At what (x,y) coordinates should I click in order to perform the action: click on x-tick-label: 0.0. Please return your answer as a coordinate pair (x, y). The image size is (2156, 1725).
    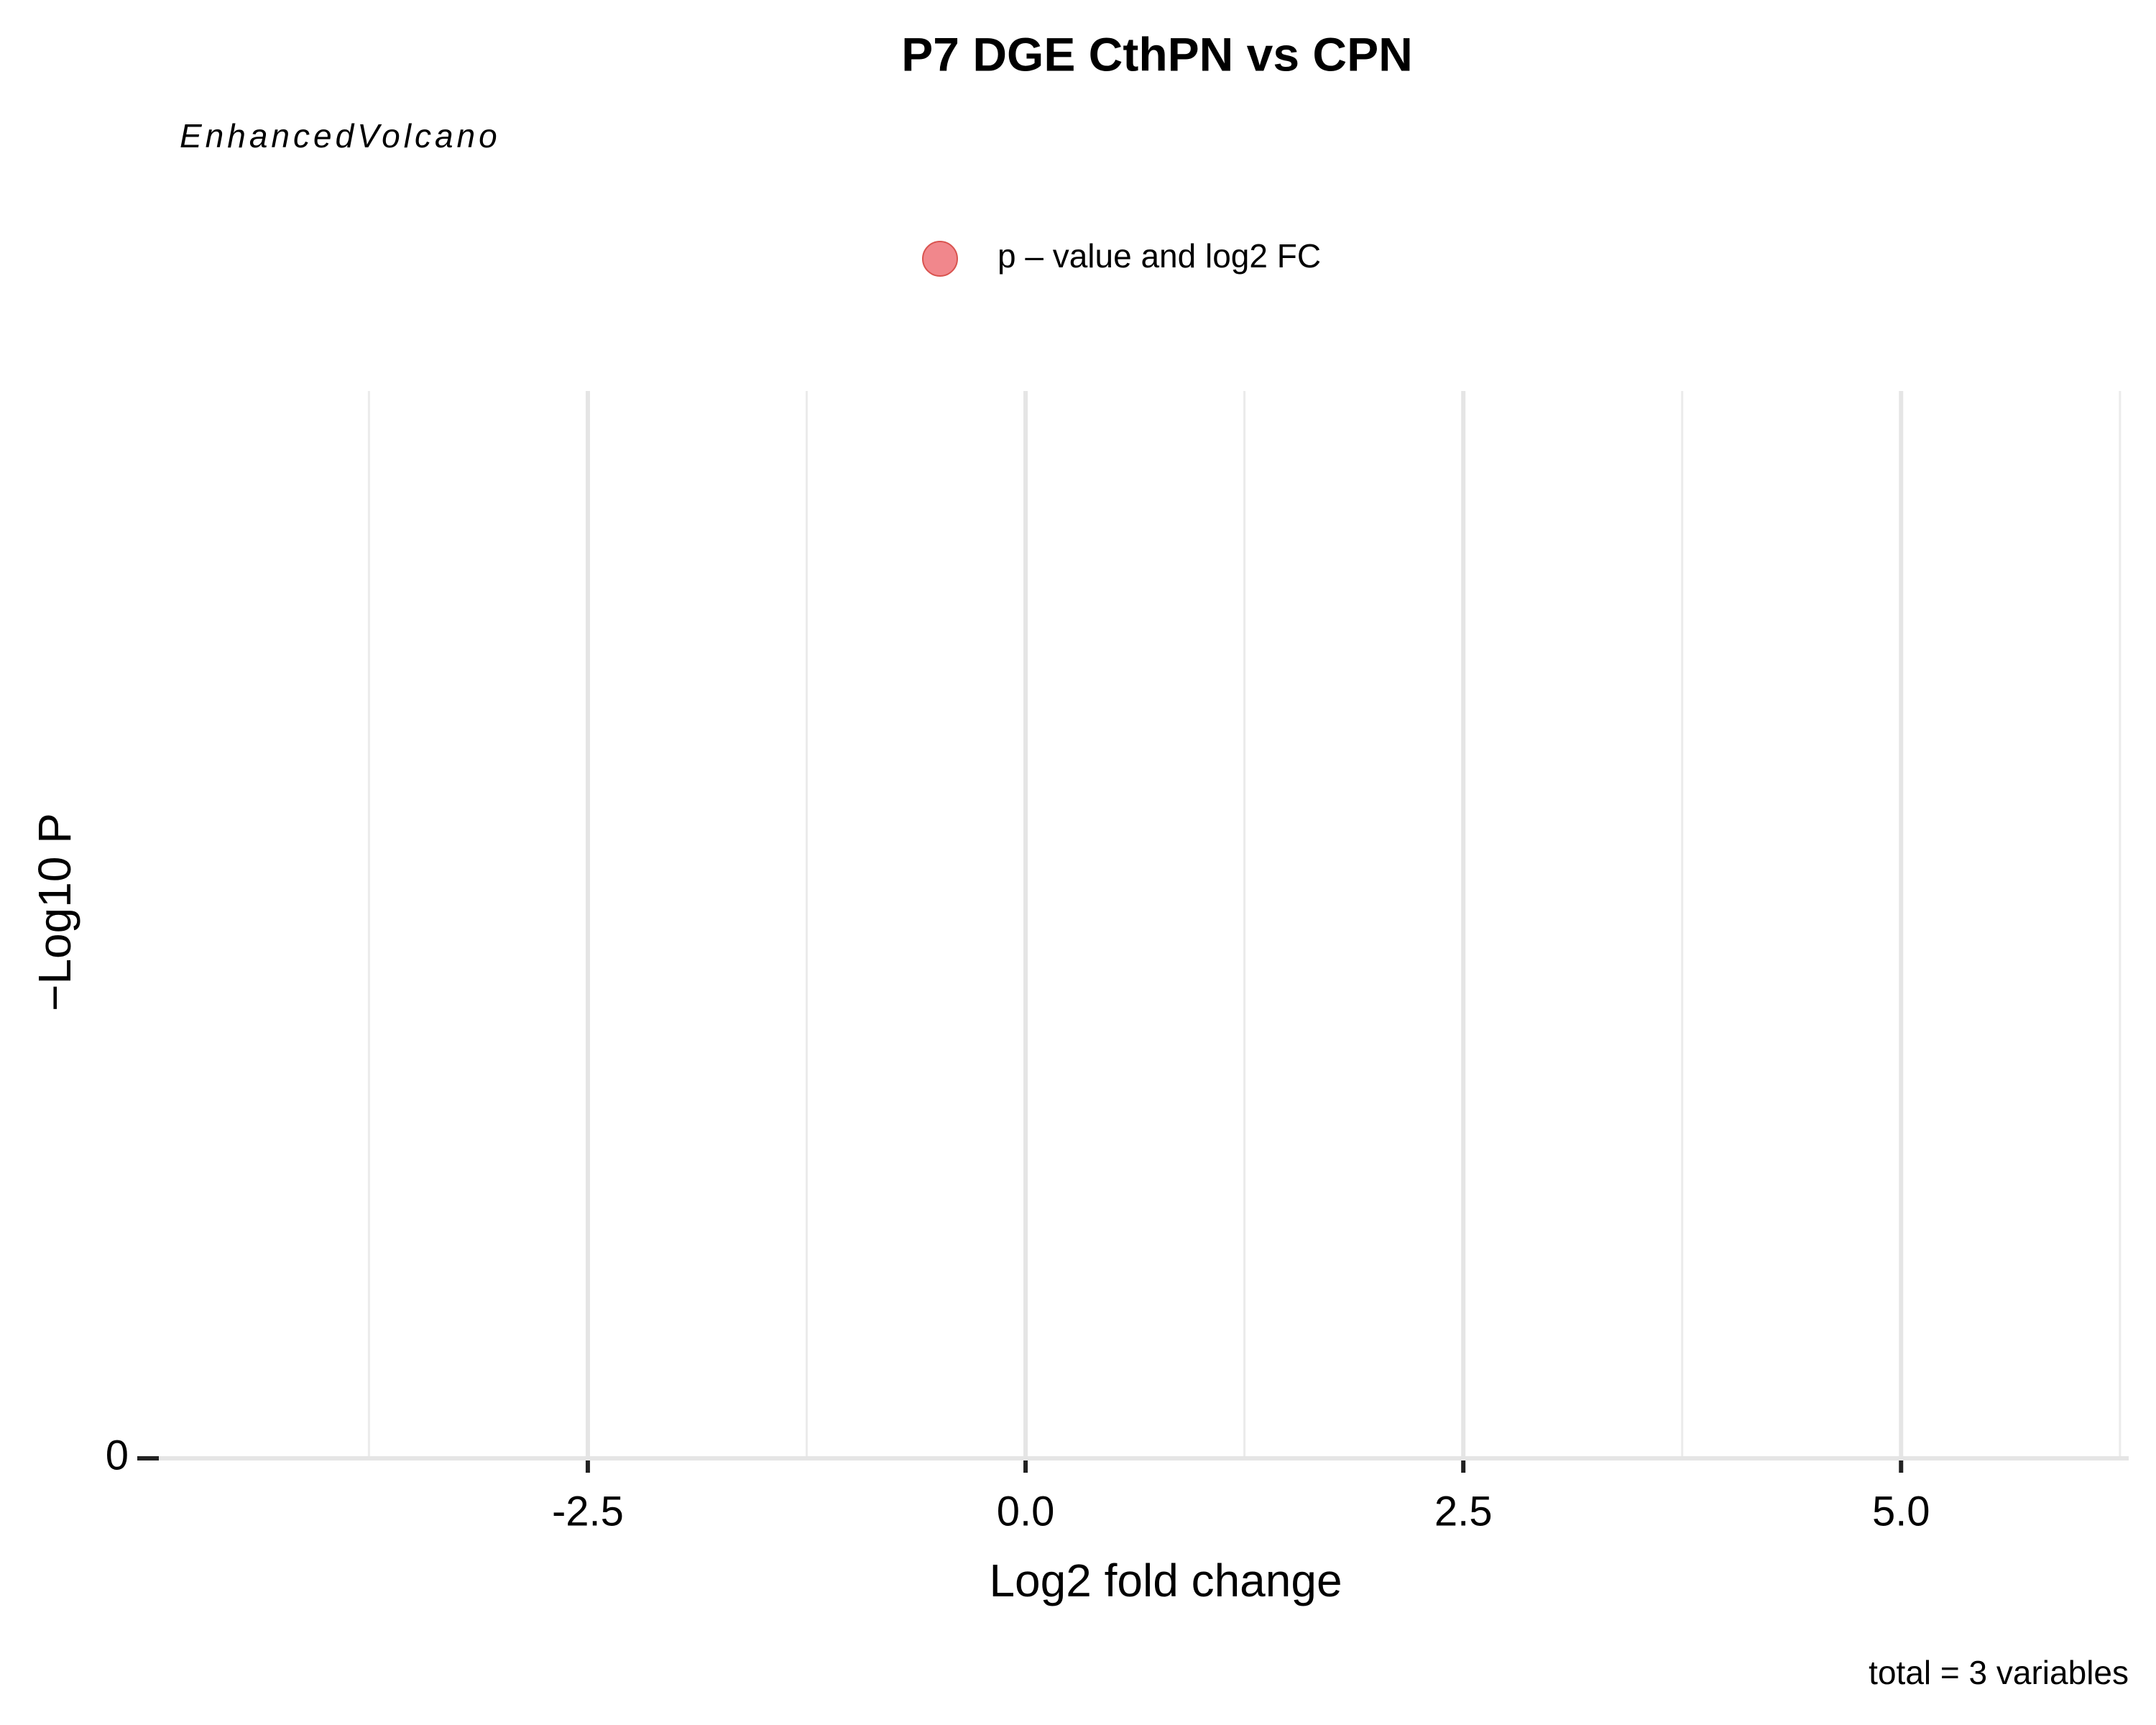
    Looking at the image, I should click on (1026, 1511).